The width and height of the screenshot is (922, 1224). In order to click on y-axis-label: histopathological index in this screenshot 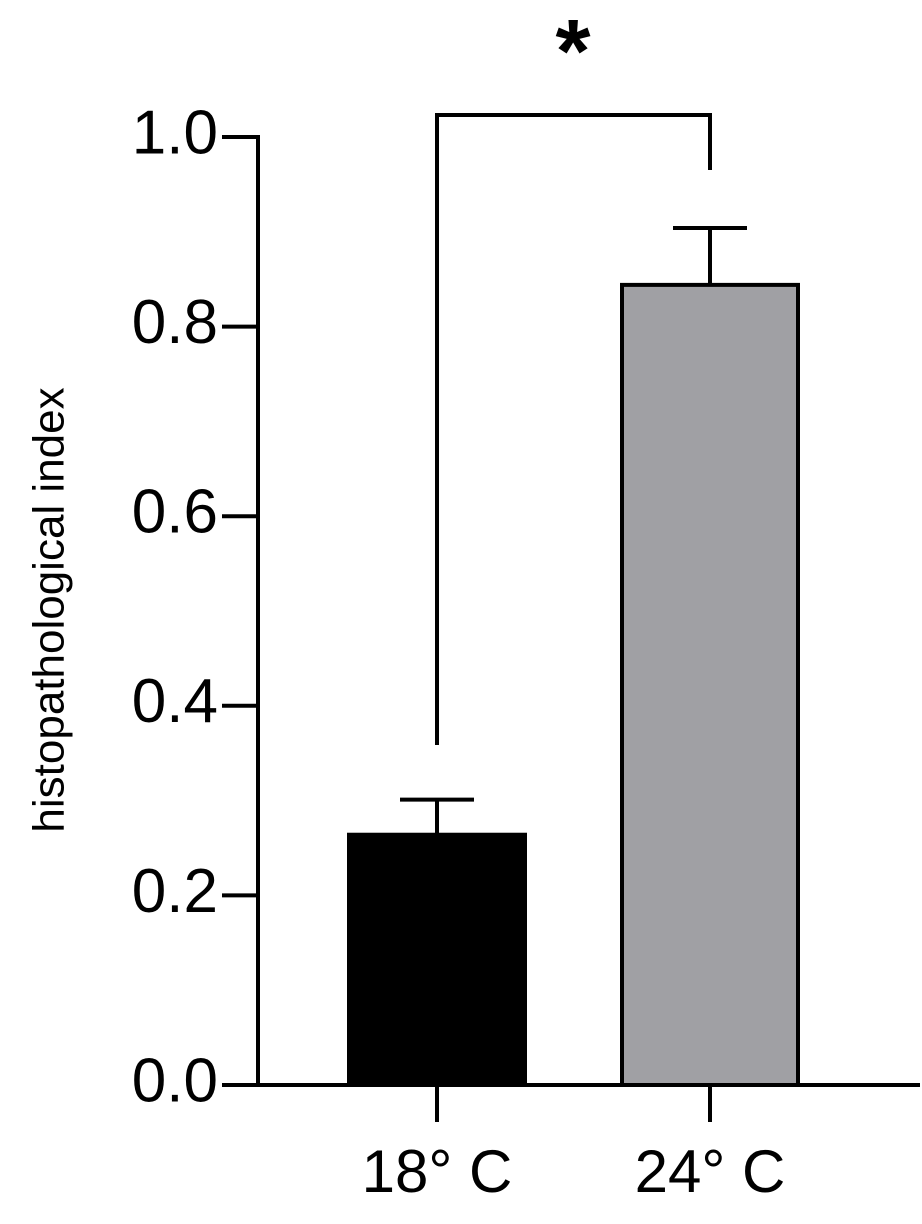, I will do `click(49, 609)`.